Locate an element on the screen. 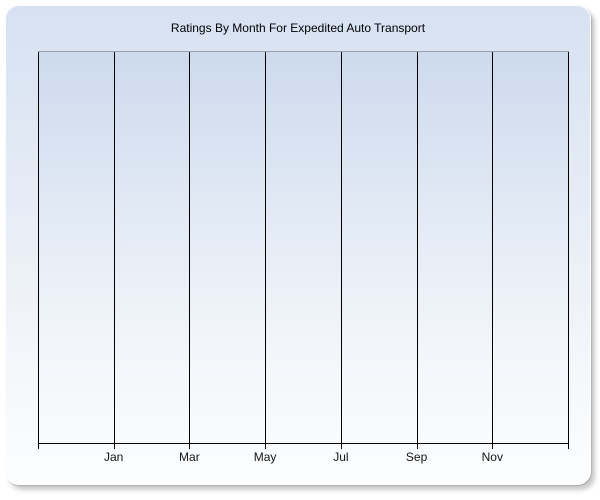 The image size is (600, 500). x-axis-tick-label: Jul is located at coordinates (341, 457).